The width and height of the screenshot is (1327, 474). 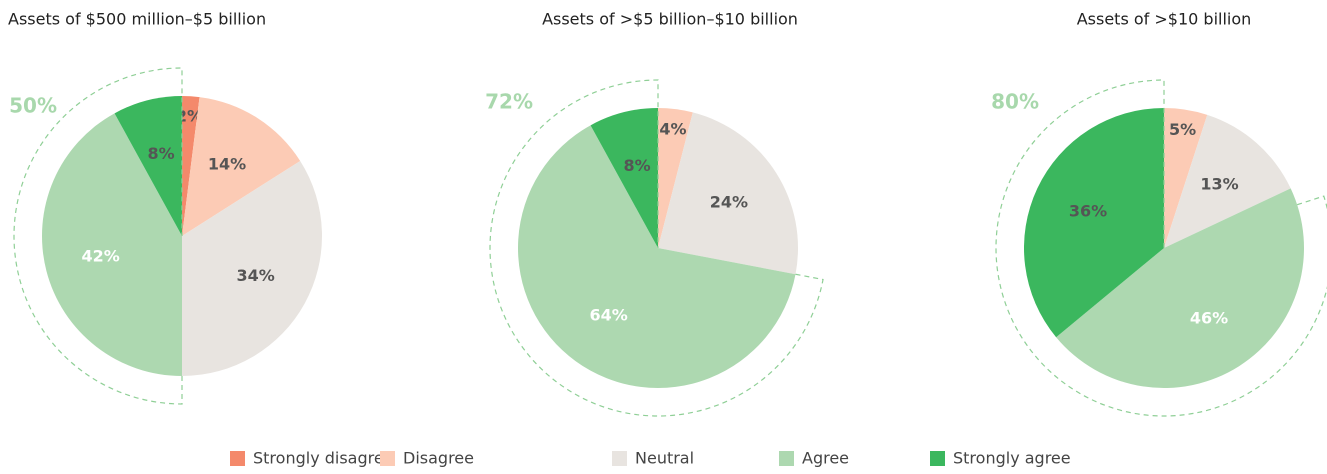 I want to click on value-label: 34%, so click(x=255, y=275).